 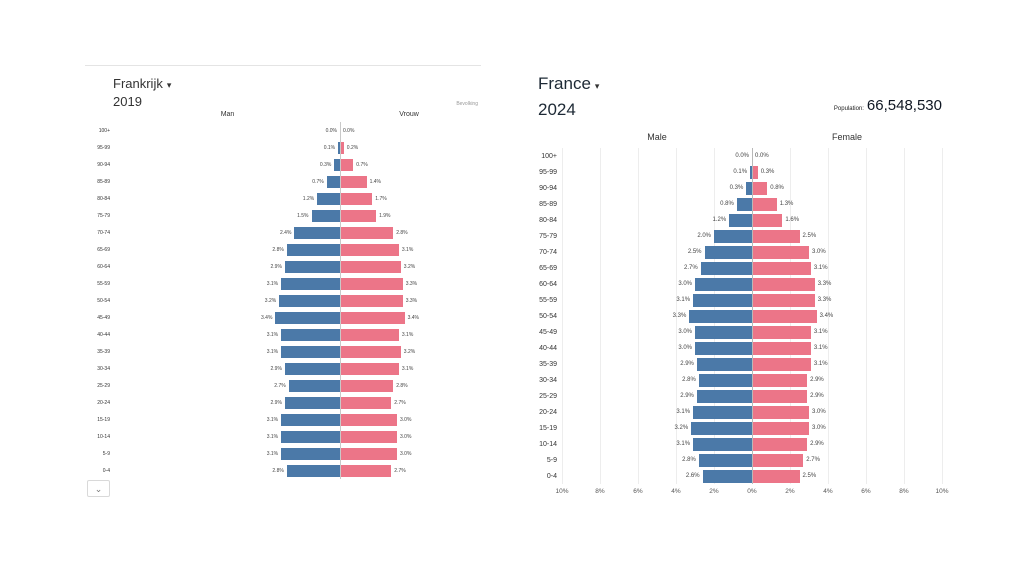 I want to click on pyramid-row: 75-79 1.5% 1.9%, so click(x=281, y=215).